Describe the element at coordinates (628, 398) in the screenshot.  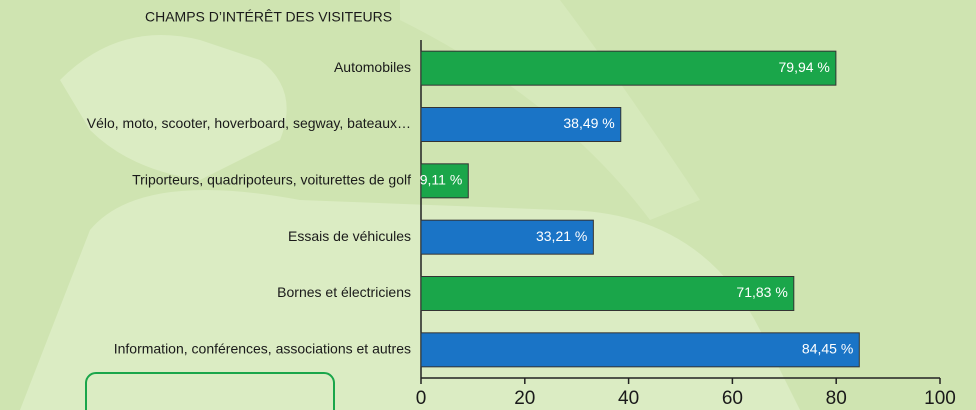
I see `x-tick-label: 40` at that location.